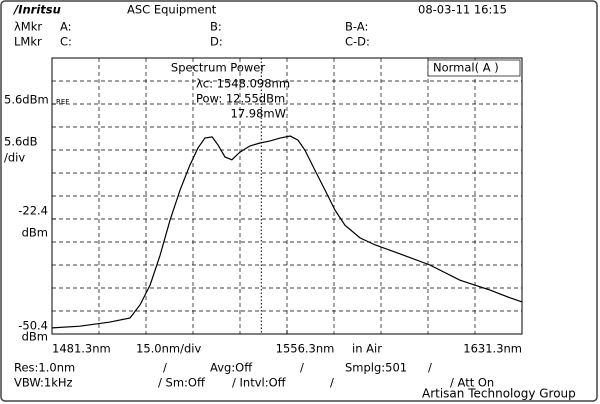  What do you see at coordinates (466, 68) in the screenshot?
I see `mode: Normal( A )` at bounding box center [466, 68].